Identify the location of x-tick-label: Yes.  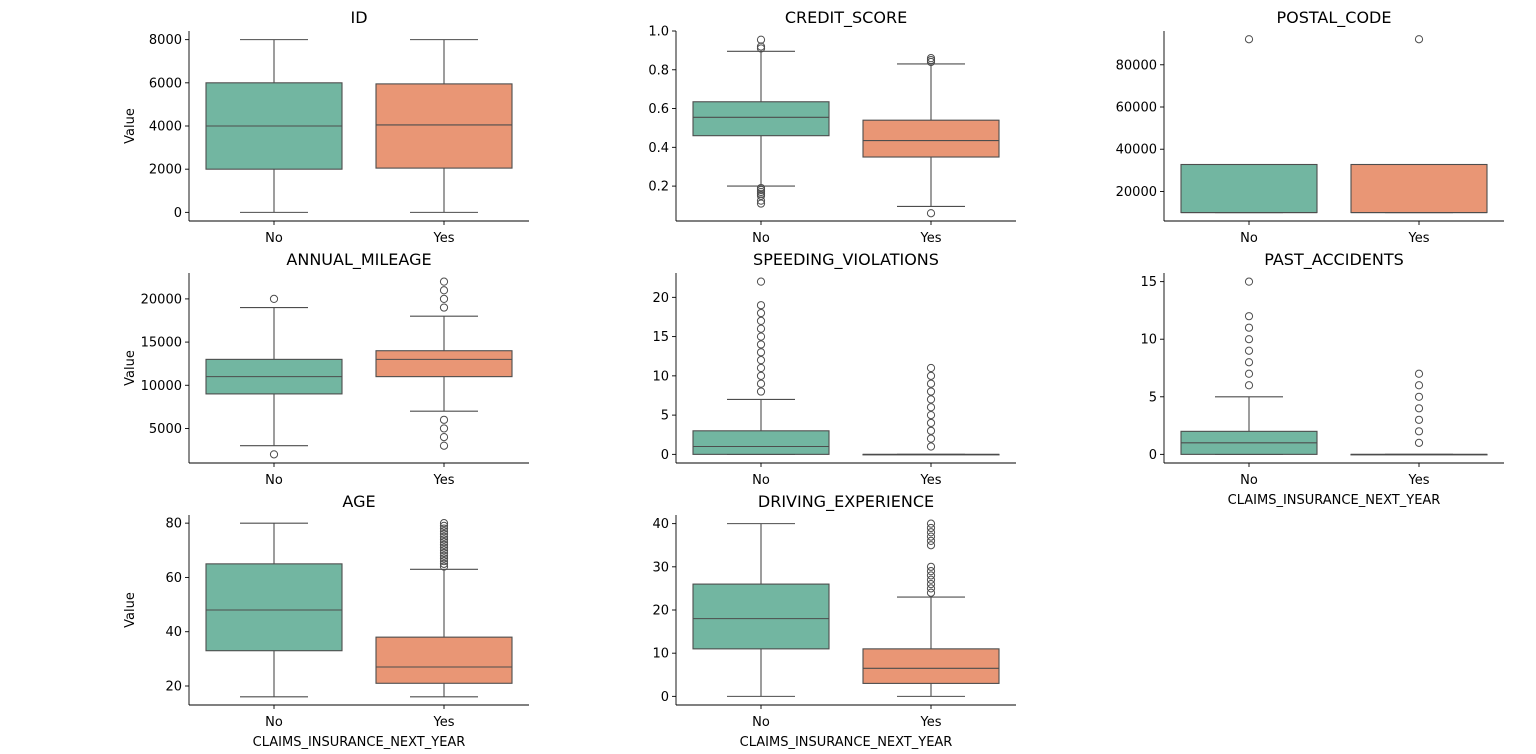
(444, 480).